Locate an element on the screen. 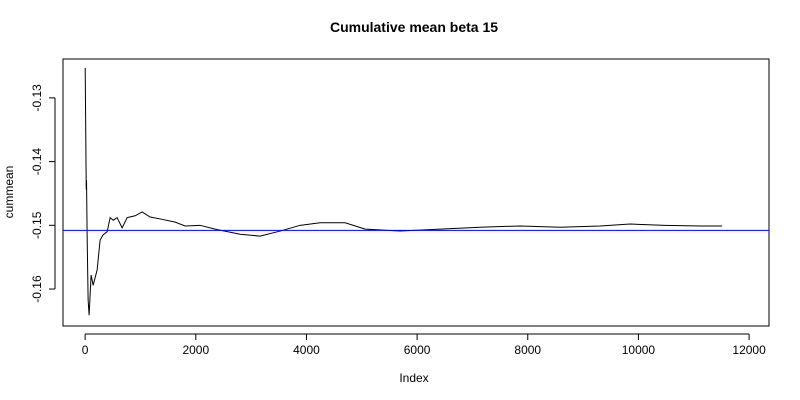 The height and width of the screenshot is (400, 800). chart-title: Cumulative mean beta 15 is located at coordinates (414, 27).